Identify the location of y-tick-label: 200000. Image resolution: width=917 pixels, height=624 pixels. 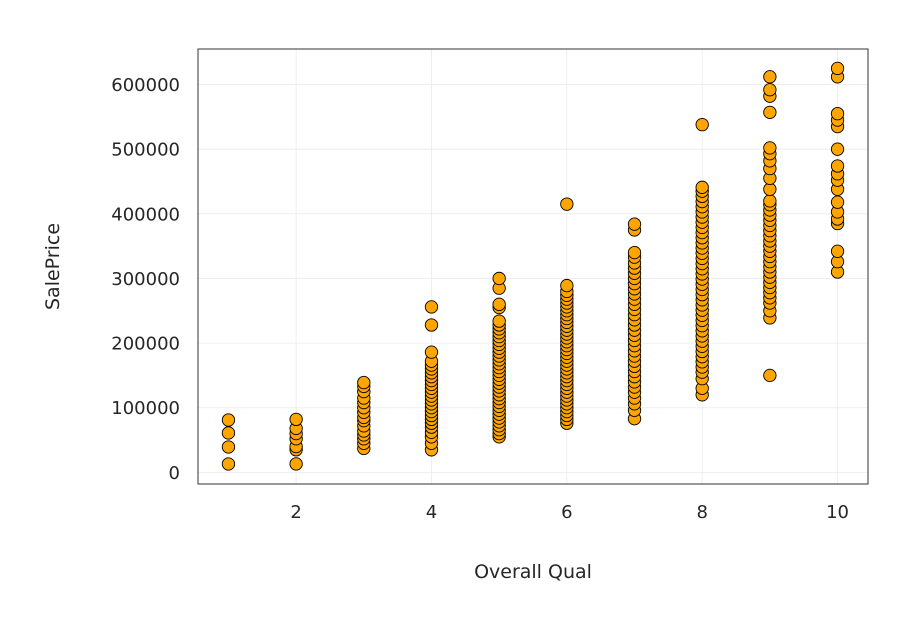
(145, 344).